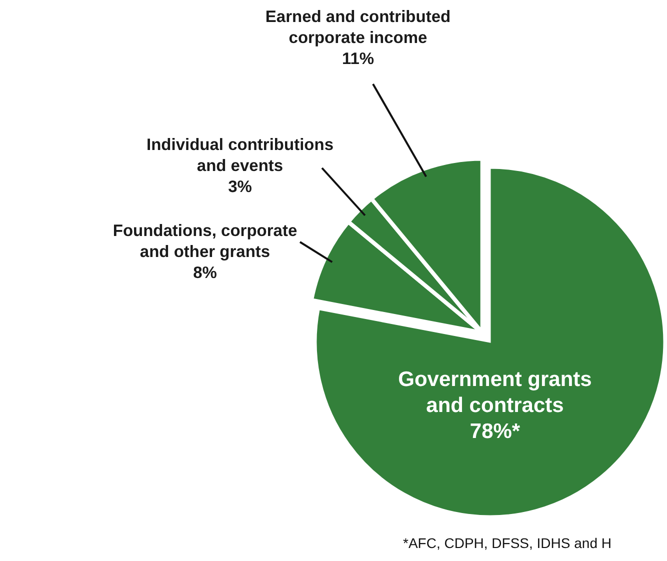  I want to click on text: *AFC, CDPH, DFSS, IDHS and H, so click(507, 543).